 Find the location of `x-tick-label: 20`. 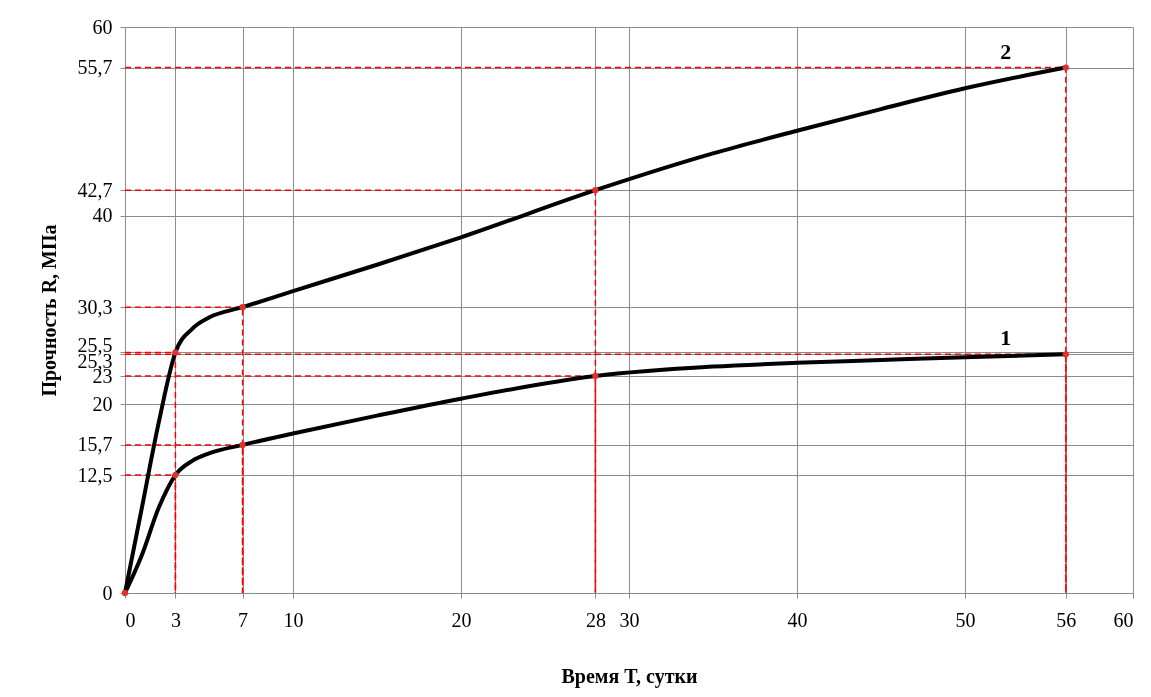

x-tick-label: 20 is located at coordinates (461, 619).